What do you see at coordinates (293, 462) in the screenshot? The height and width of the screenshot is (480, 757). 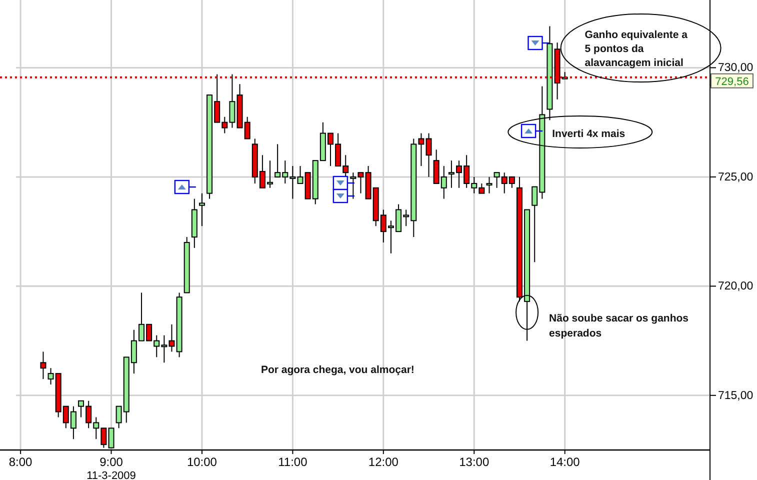 I see `x-tick-label: 11:00` at bounding box center [293, 462].